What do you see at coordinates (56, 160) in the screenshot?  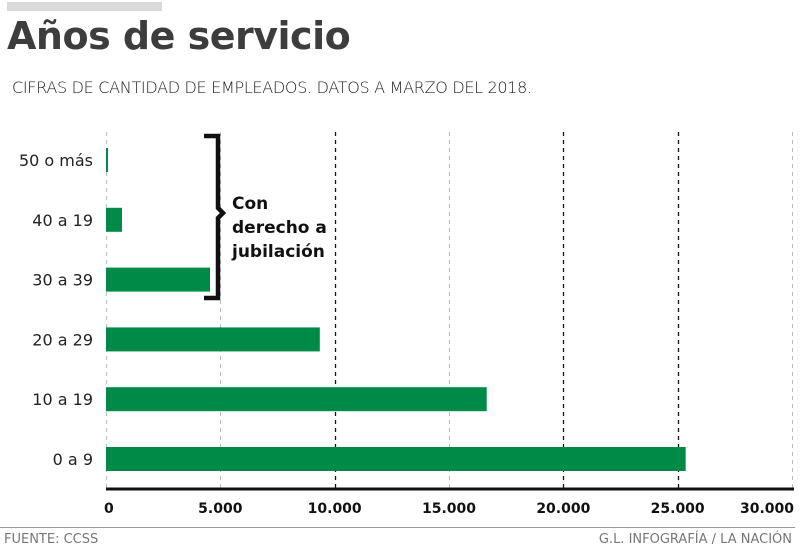 I see `category-label: 50 o más` at bounding box center [56, 160].